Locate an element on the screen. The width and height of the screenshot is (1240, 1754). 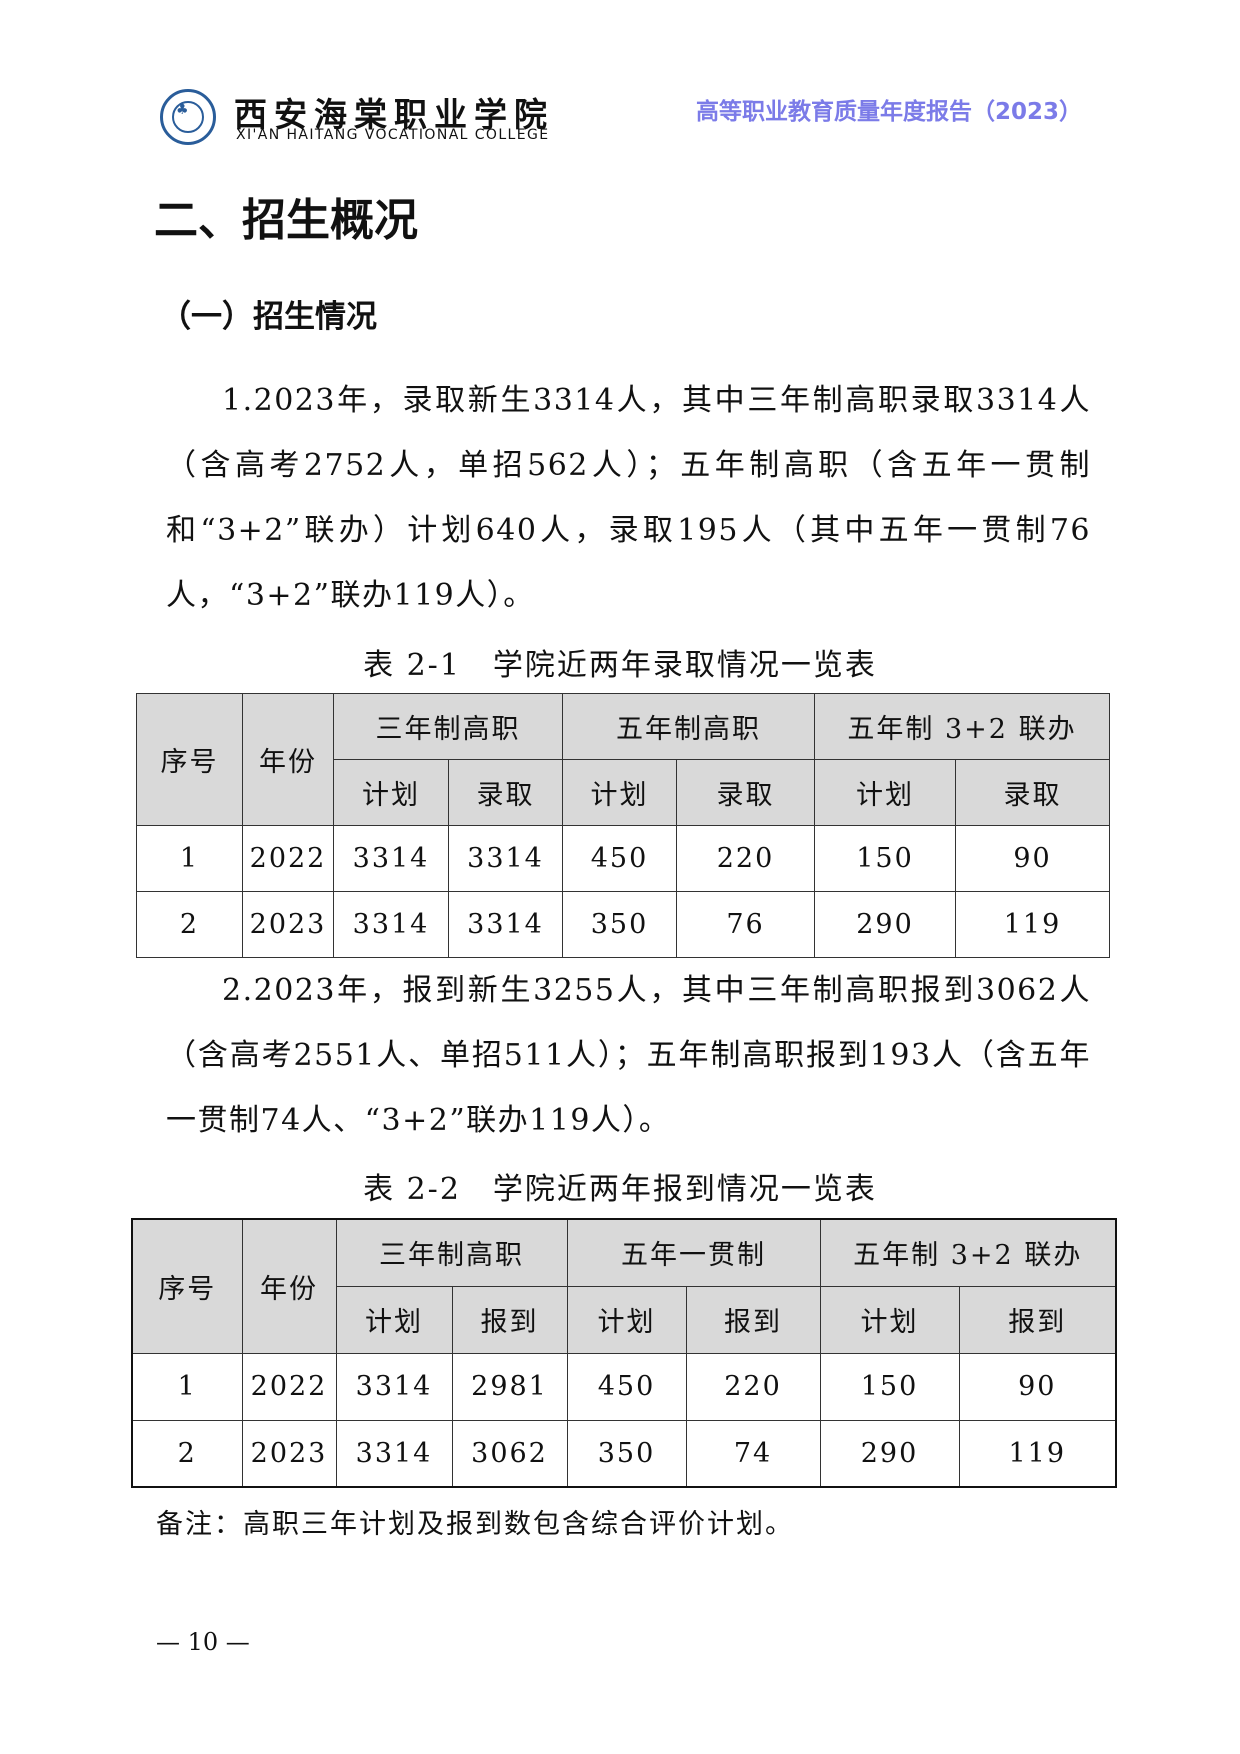
section-title: 二、招生概况 is located at coordinates (286, 220).